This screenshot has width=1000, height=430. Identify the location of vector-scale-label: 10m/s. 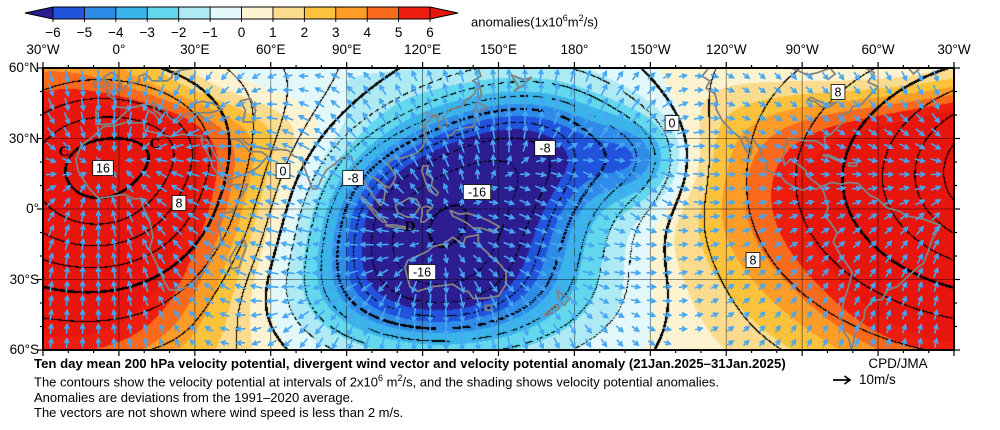
(877, 379).